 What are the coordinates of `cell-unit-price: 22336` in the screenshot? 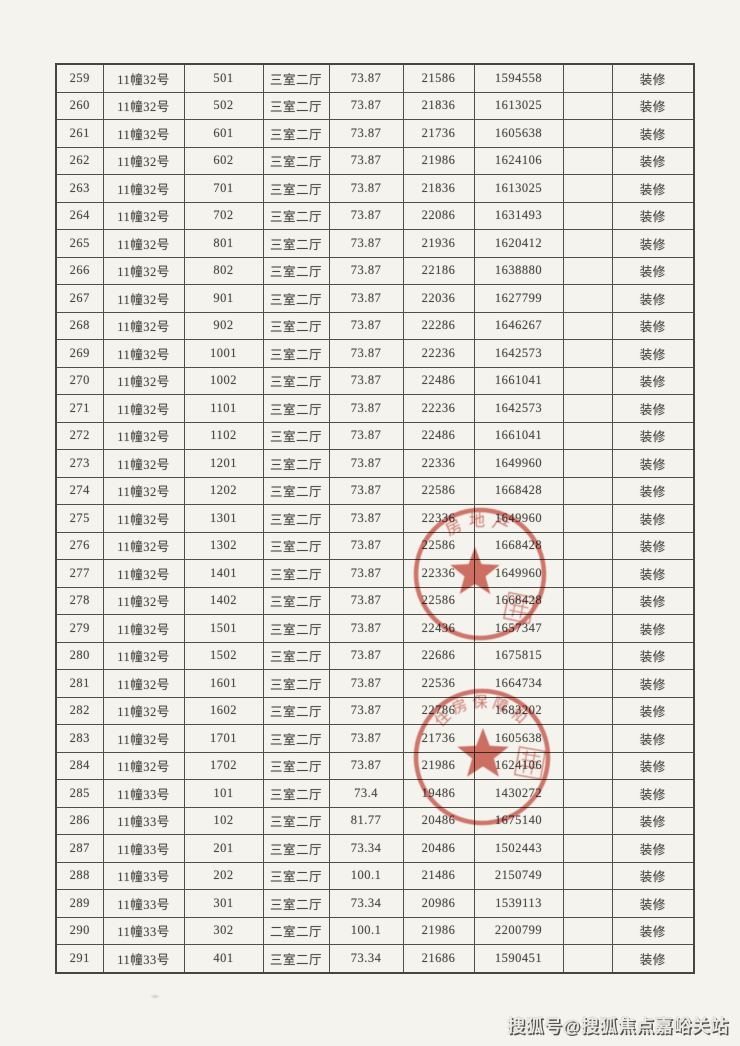 It's located at (438, 463).